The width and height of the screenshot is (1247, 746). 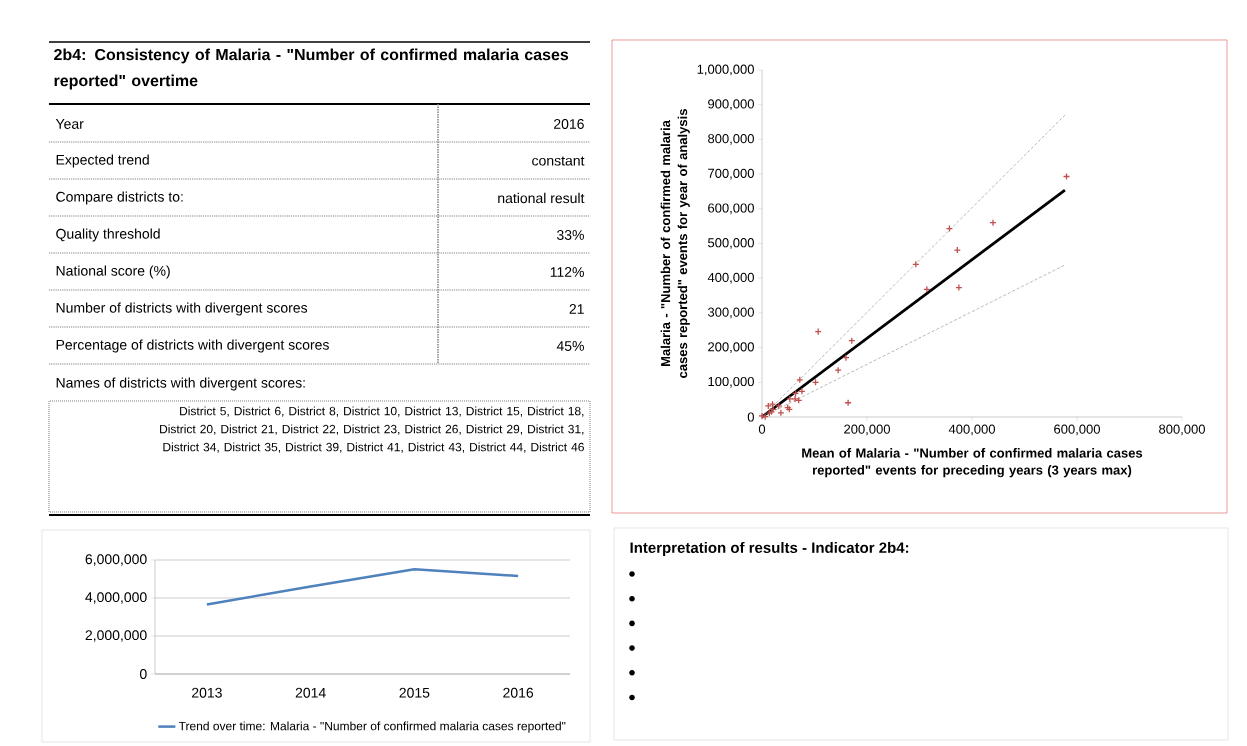 What do you see at coordinates (180, 384) in the screenshot?
I see `text: Names of districts with divergent scores:` at bounding box center [180, 384].